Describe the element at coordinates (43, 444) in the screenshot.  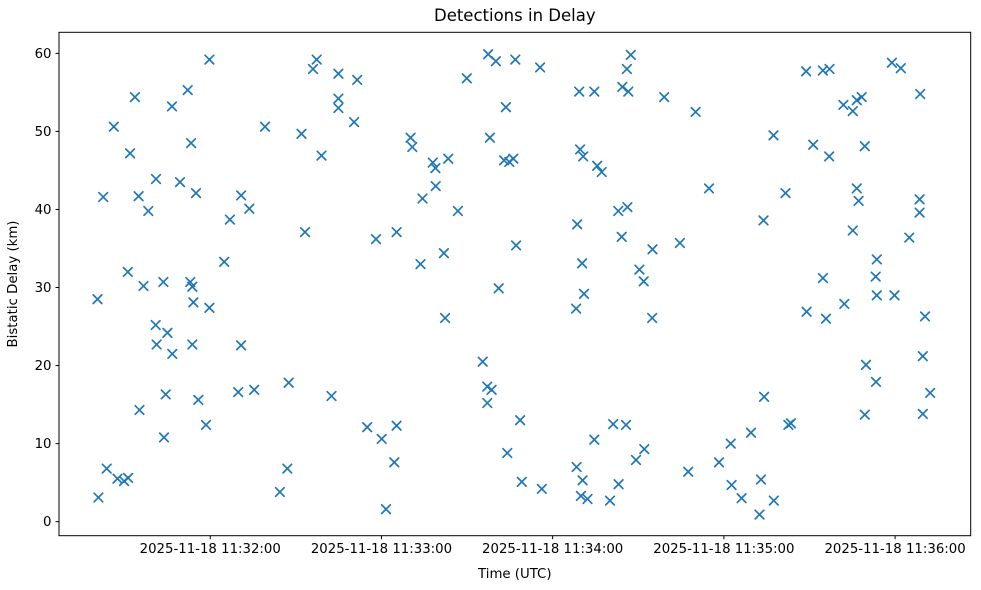
I see `y-tick-label: 10` at that location.